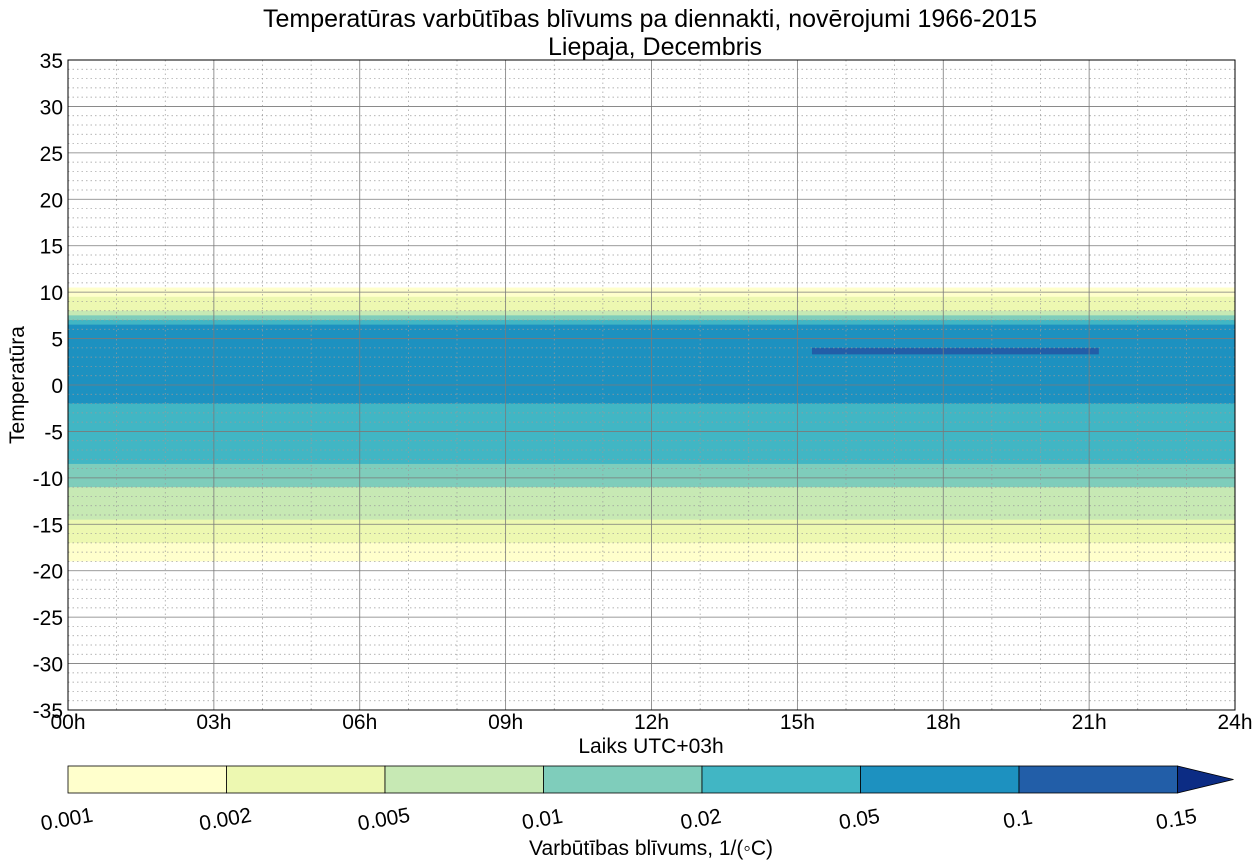 The height and width of the screenshot is (868, 1260). What do you see at coordinates (213, 722) in the screenshot?
I see `x-tick-label: 03h` at bounding box center [213, 722].